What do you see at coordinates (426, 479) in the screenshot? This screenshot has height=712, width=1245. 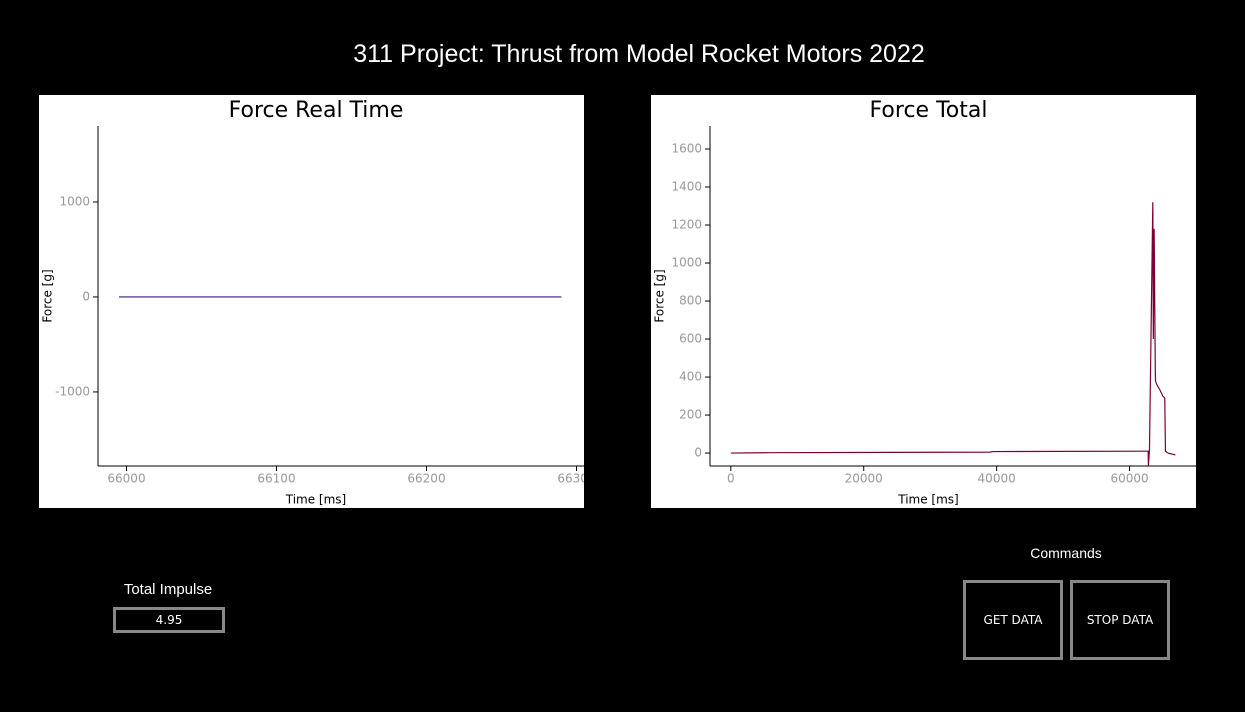 I see `x-tick-label: 66200` at bounding box center [426, 479].